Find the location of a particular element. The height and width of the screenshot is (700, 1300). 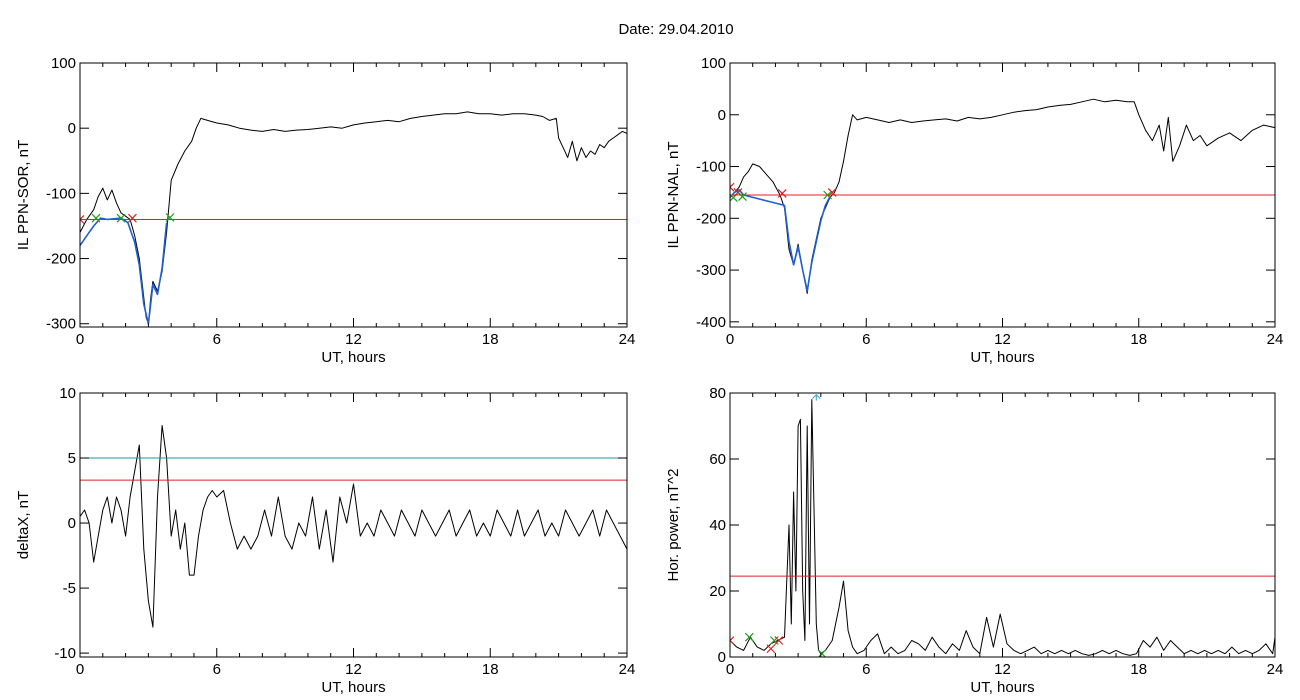

y-axis-title: deltaX, nT is located at coordinates (23, 525).